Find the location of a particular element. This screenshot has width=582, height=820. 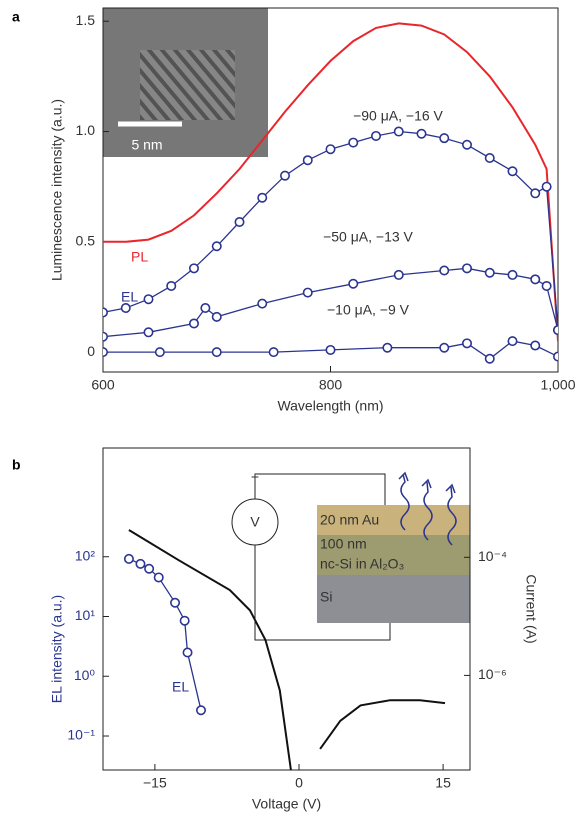

y2-axis-label: Current (A) is located at coordinates (531, 608).